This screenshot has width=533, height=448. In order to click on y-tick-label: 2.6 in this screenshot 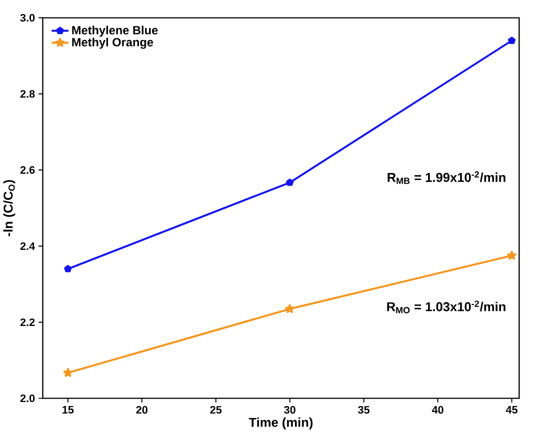, I will do `click(27, 170)`.